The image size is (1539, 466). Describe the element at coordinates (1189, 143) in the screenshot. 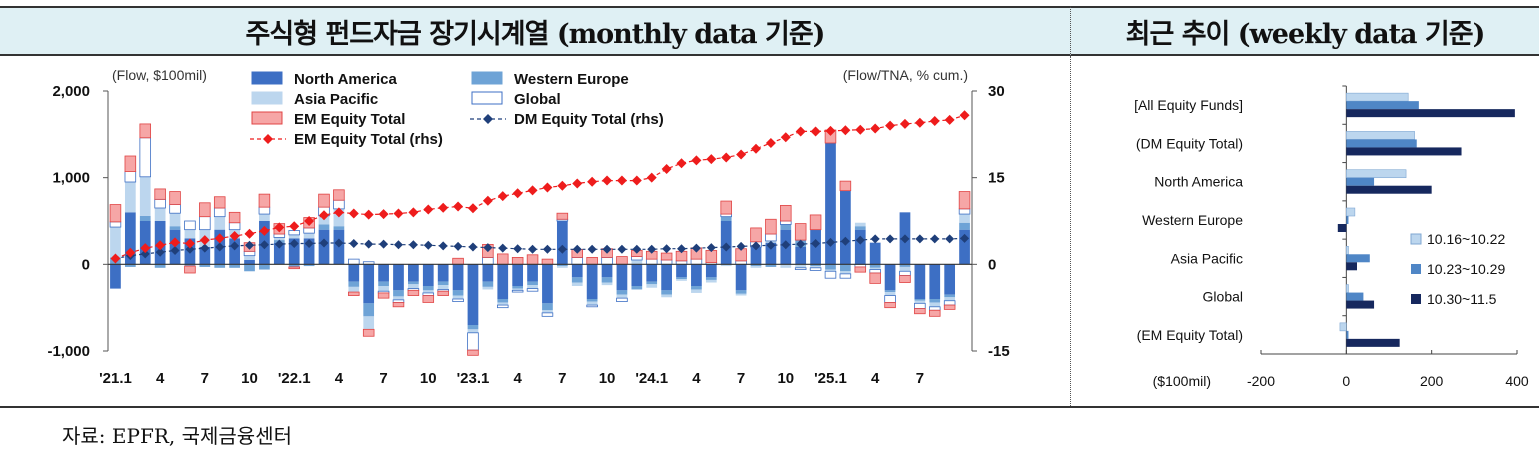

I see `weekly-category-label: (DM Equity Total)` at that location.